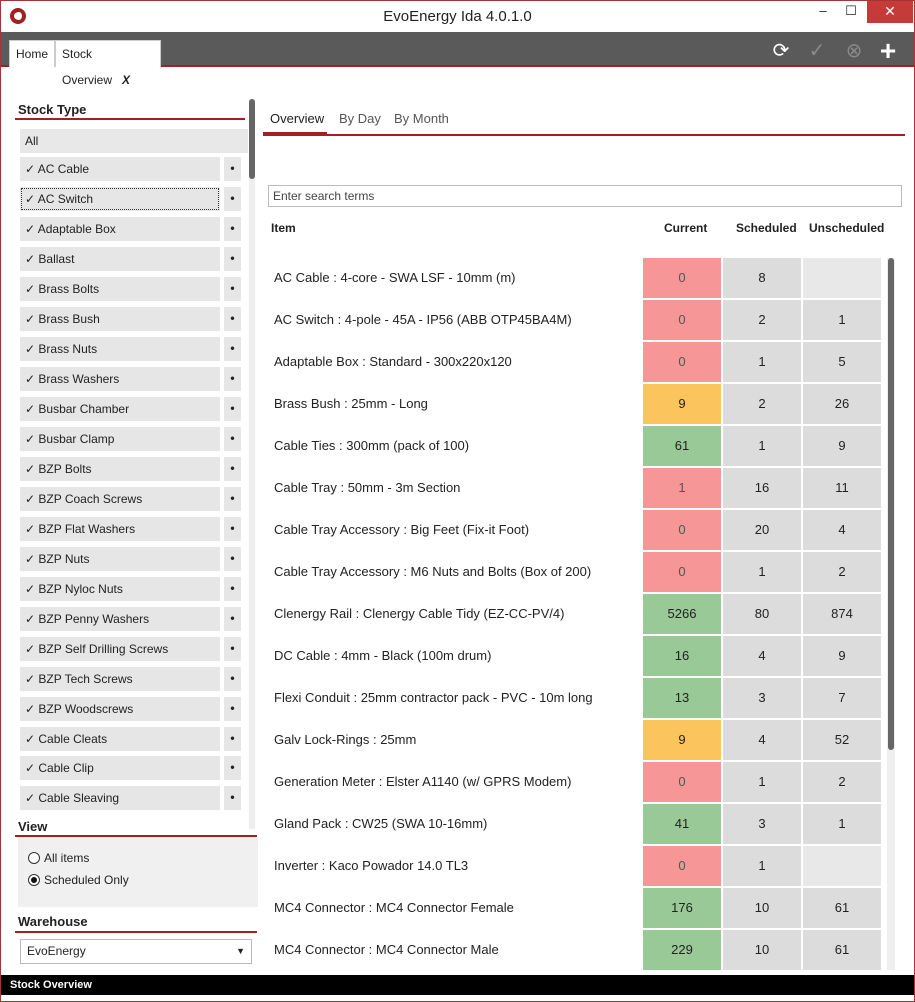  What do you see at coordinates (120, 289) in the screenshot?
I see `stock-type-item: ✓ Brass Bolts` at bounding box center [120, 289].